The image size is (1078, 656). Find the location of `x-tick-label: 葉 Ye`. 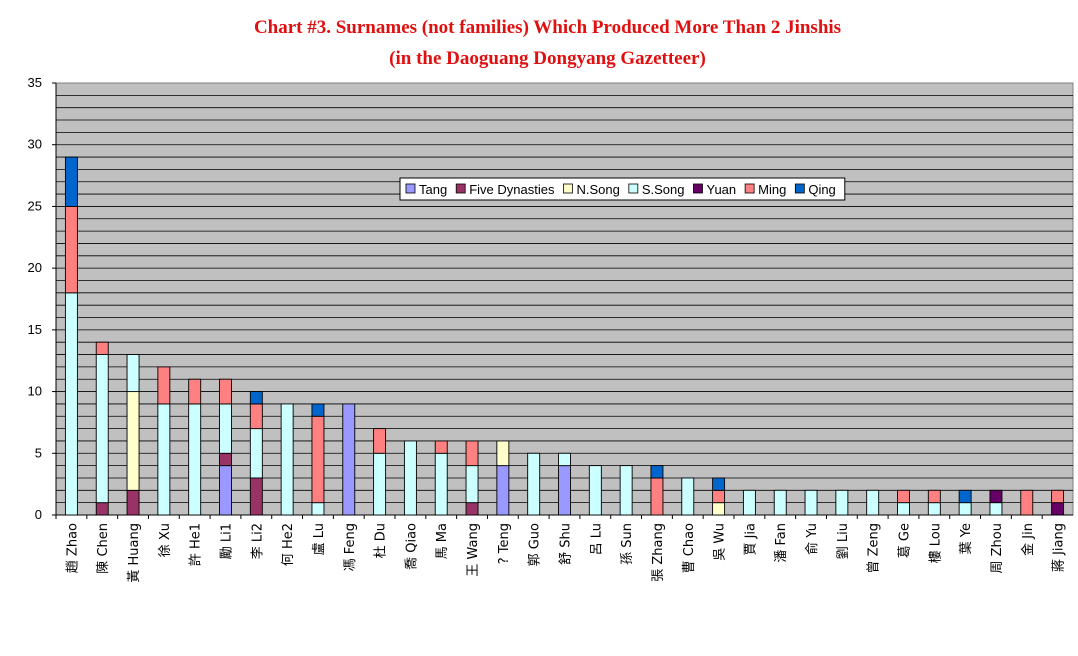

x-tick-label: 葉 Ye is located at coordinates (966, 538).